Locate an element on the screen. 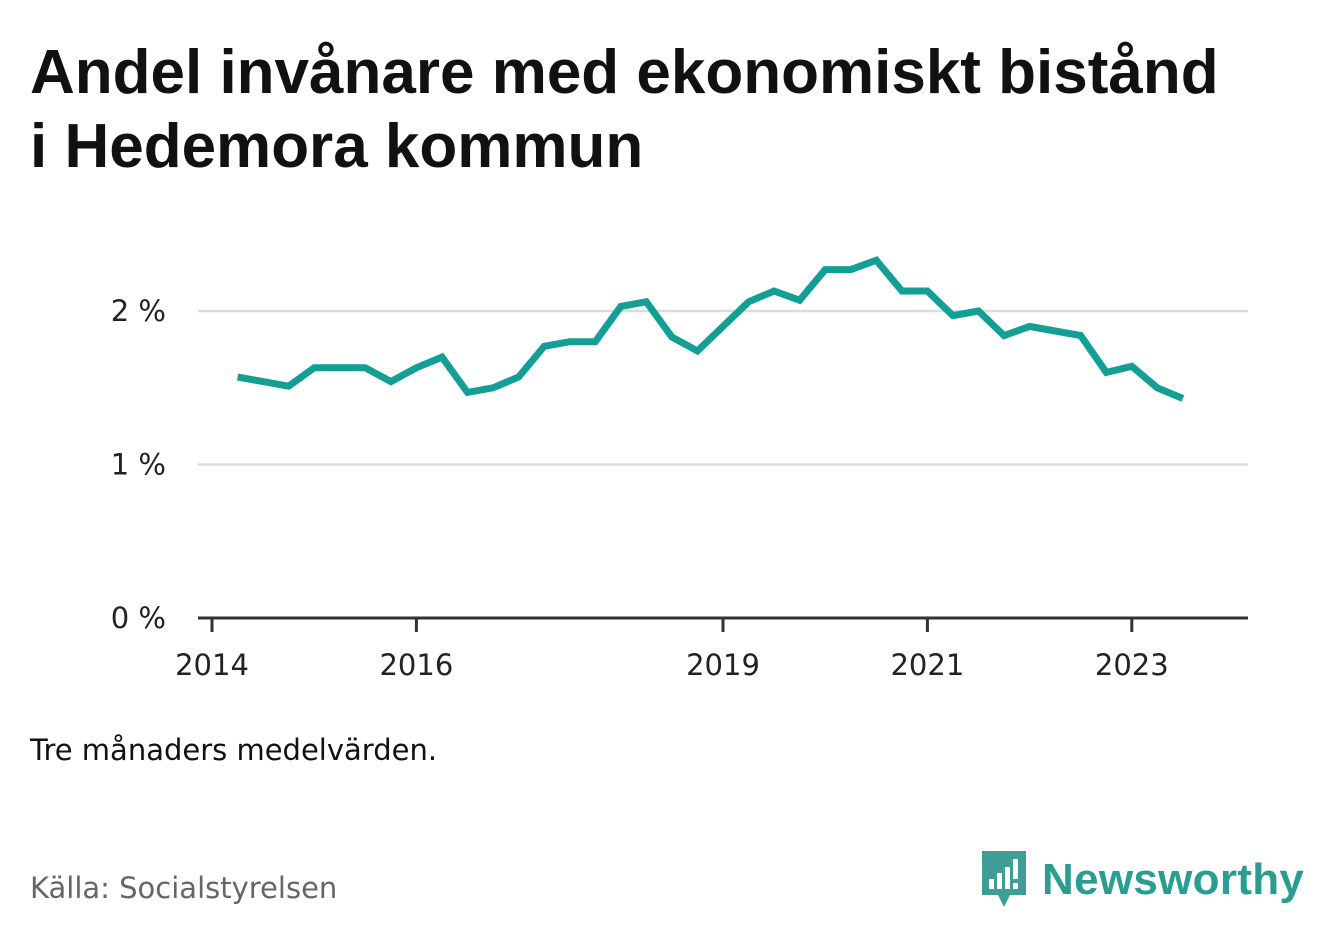 The height and width of the screenshot is (939, 1322). x-tick-label: 2023 is located at coordinates (1132, 665).